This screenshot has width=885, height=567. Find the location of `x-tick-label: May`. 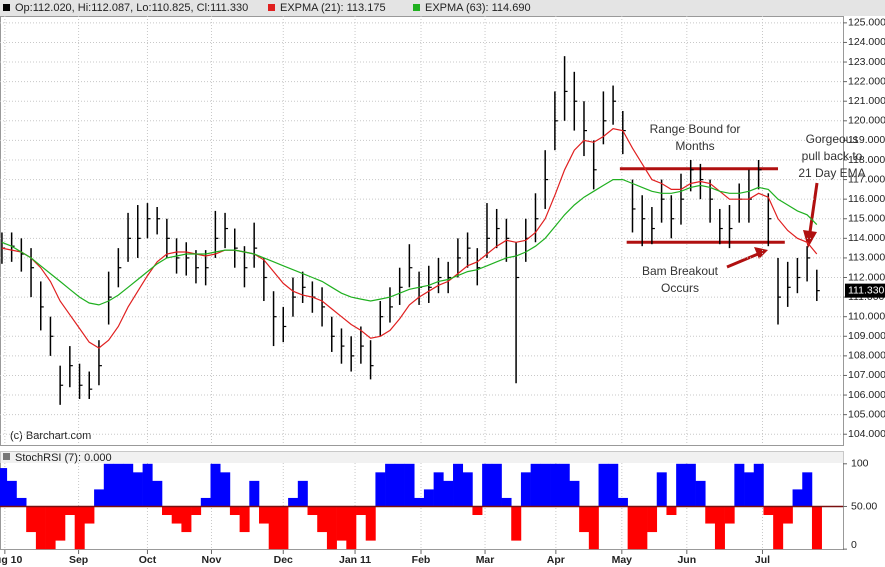

x-tick-label: May is located at coordinates (622, 560).